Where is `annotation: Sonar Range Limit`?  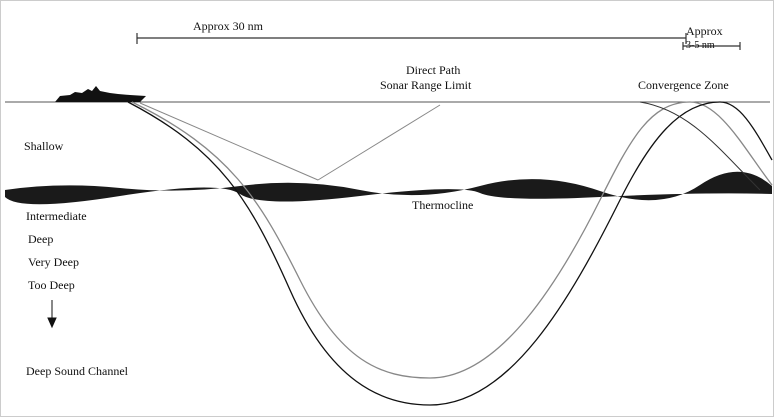
annotation: Sonar Range Limit is located at coordinates (426, 85).